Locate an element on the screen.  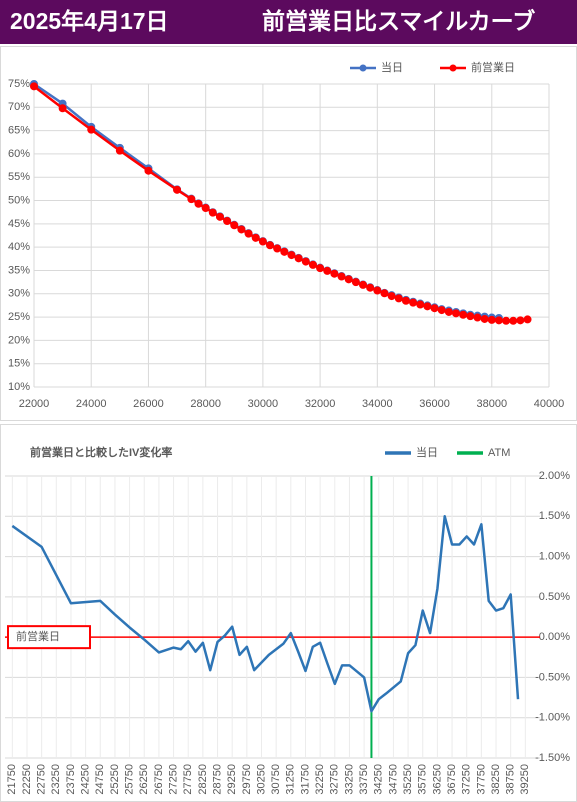
x-tick-label: 29750 is located at coordinates (247, 779).